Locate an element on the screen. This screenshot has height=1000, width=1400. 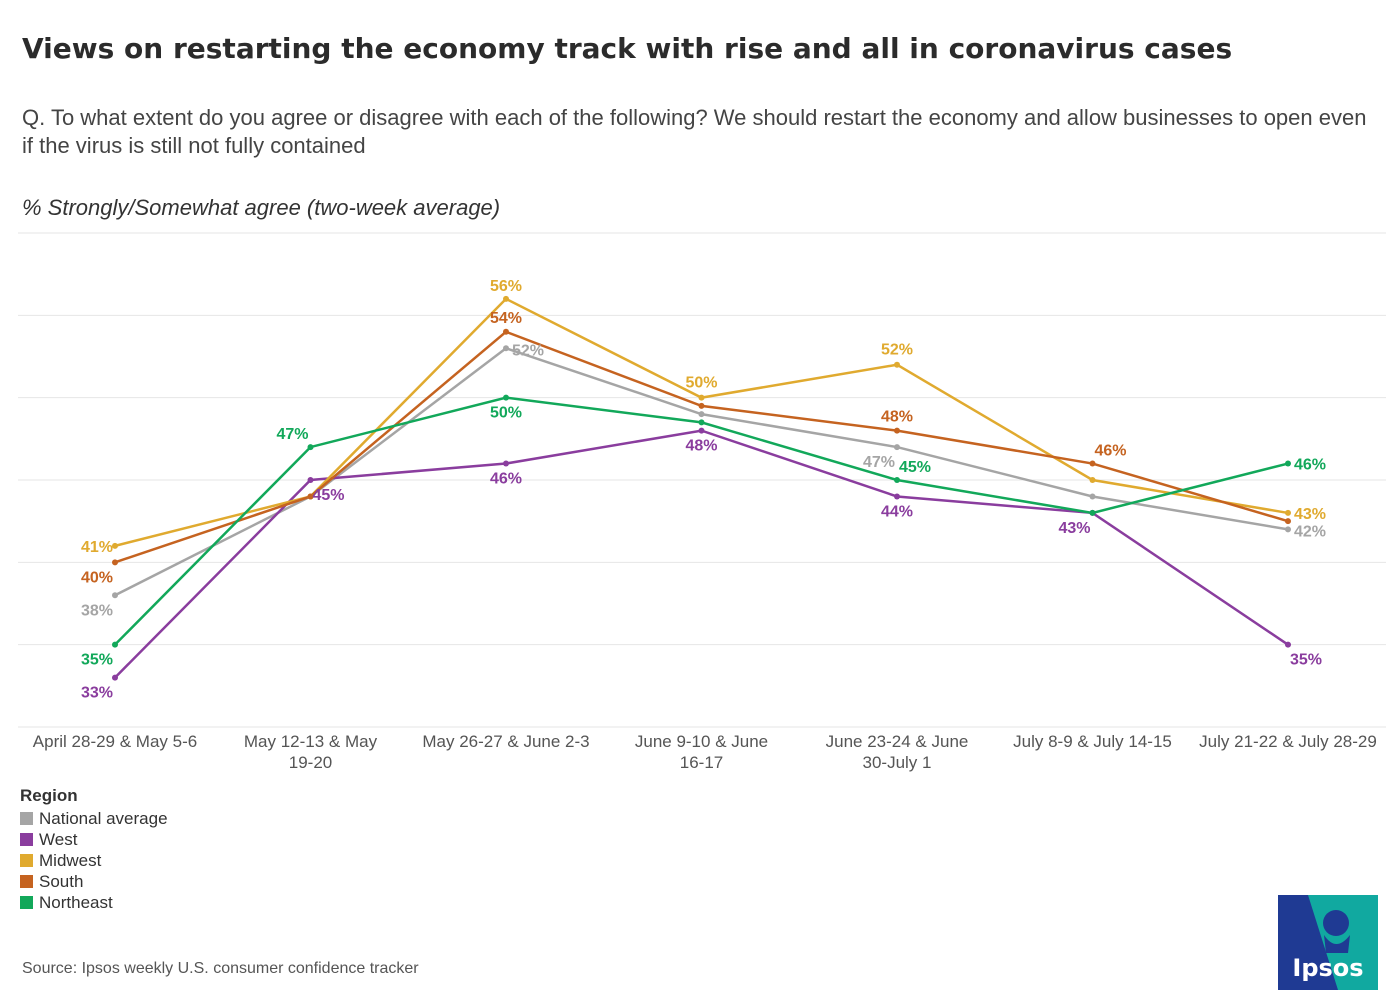
x-tick-label: April 28-29 & May 5-6 is located at coordinates (115, 741).